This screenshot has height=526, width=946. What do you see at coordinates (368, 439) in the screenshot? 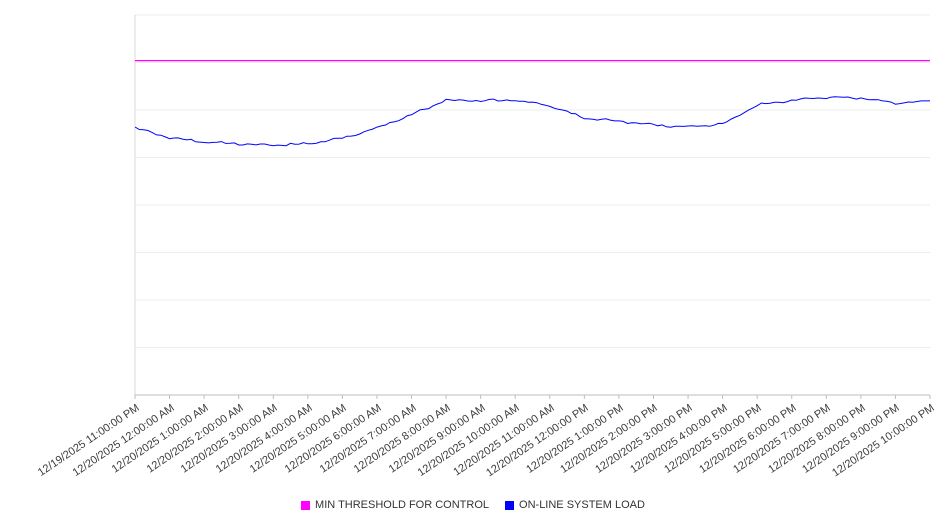
I see `x-tick-label: 12/20/2025 7:00:00 AM` at bounding box center [368, 439].